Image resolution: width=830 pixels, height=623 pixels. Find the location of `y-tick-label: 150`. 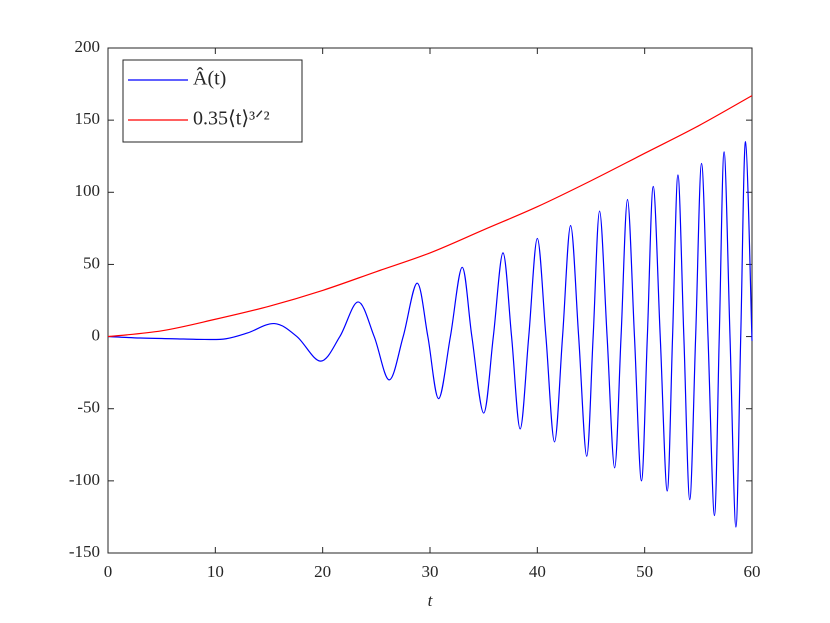

y-tick-label: 150 is located at coordinates (88, 118).